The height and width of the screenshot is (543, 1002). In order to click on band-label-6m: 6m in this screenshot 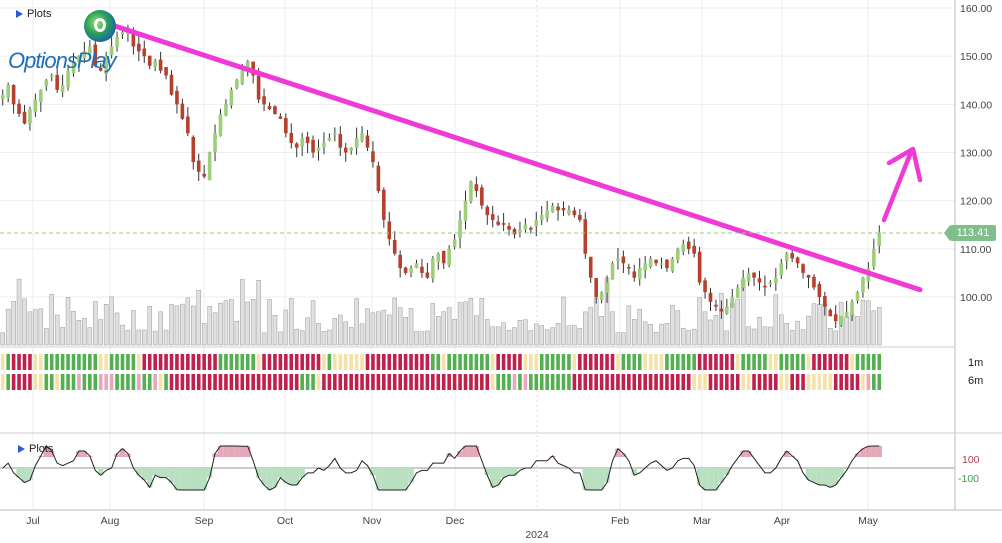, I will do `click(976, 381)`.